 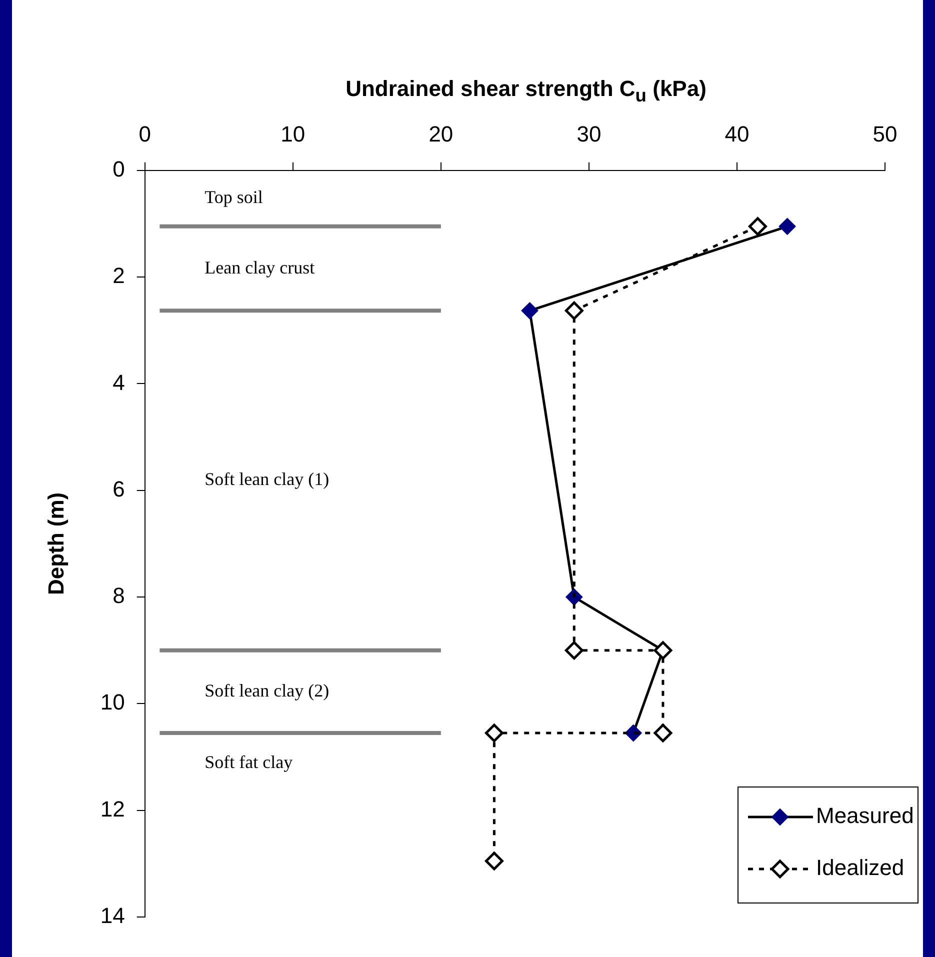 What do you see at coordinates (144, 133) in the screenshot?
I see `x-tick-label: 0` at bounding box center [144, 133].